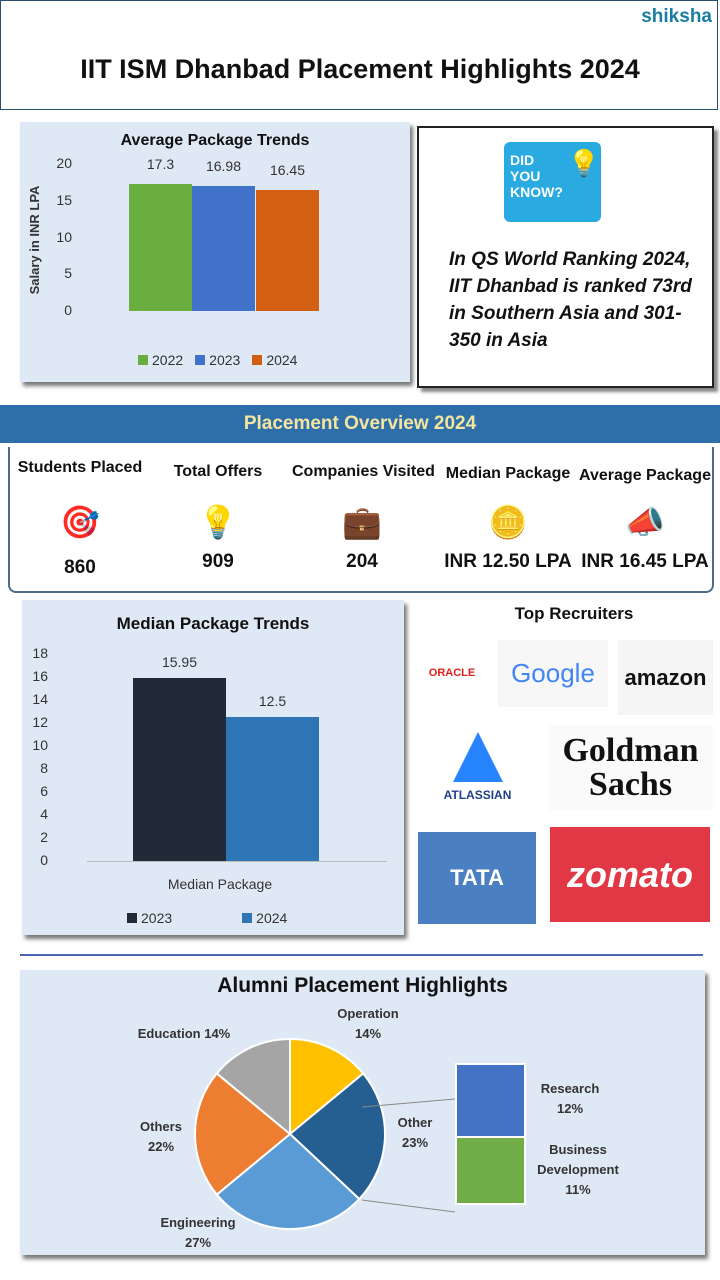 The width and height of the screenshot is (720, 1280). Describe the element at coordinates (578, 1189) in the screenshot. I see `pie-label-value: 11%` at that location.